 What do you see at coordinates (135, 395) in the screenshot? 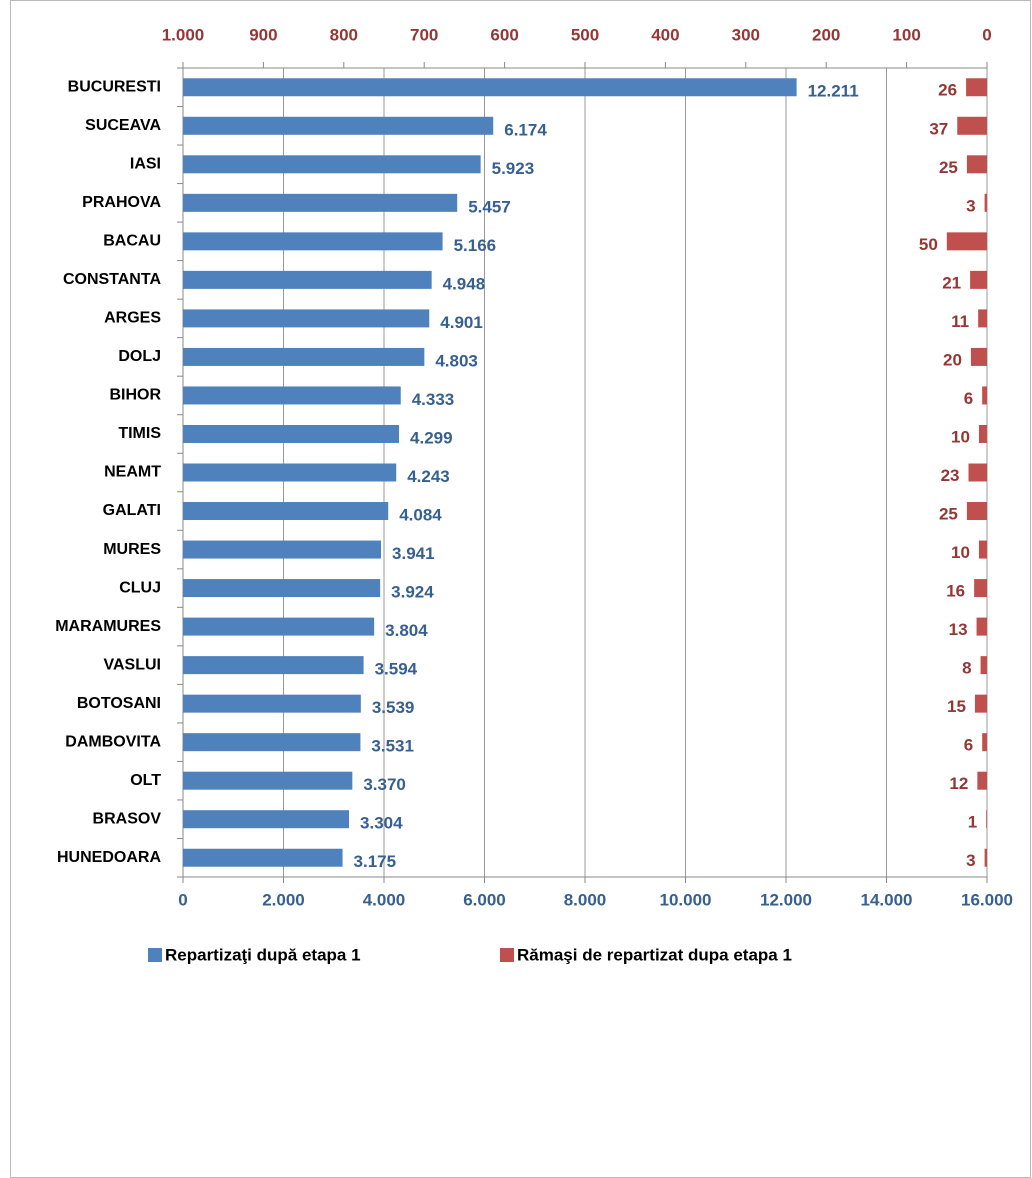
I see `y-tick-label: BIHOR` at bounding box center [135, 395].